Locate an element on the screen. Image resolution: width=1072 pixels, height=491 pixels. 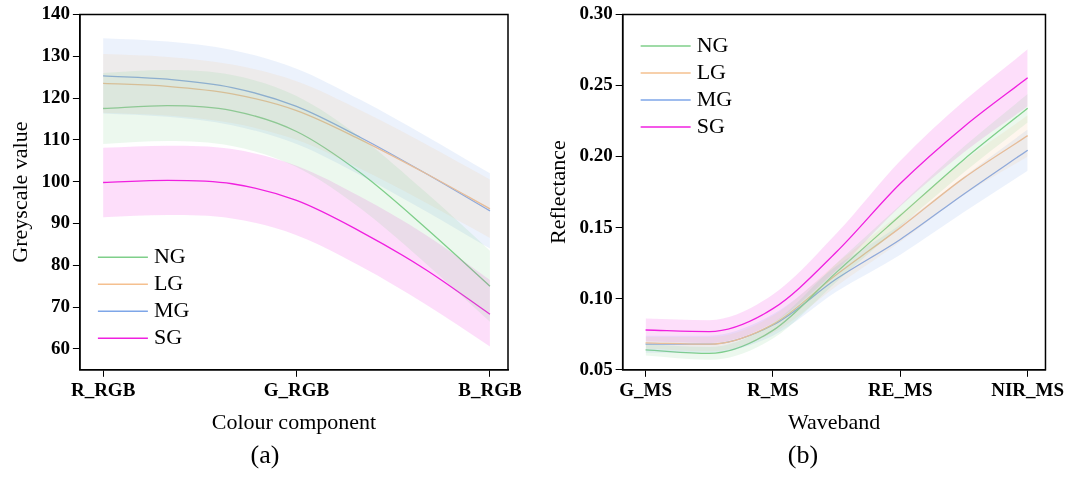
x-tick-label: NIR_MS is located at coordinates (1028, 390).